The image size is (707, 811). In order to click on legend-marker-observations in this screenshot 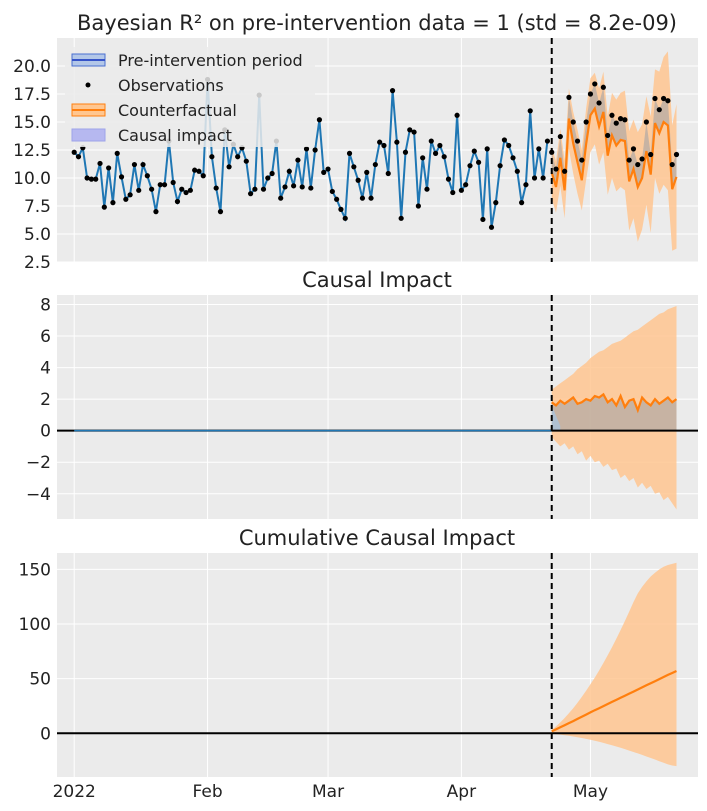, I will do `click(88, 85)`.